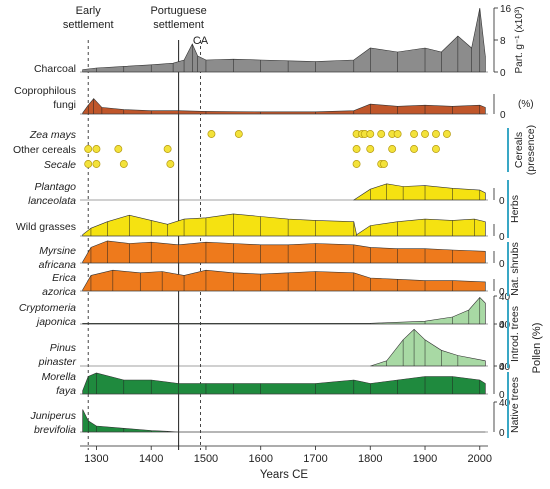 The height and width of the screenshot is (489, 550). What do you see at coordinates (315, 459) in the screenshot?
I see `x-tick-label: 1700` at bounding box center [315, 459].